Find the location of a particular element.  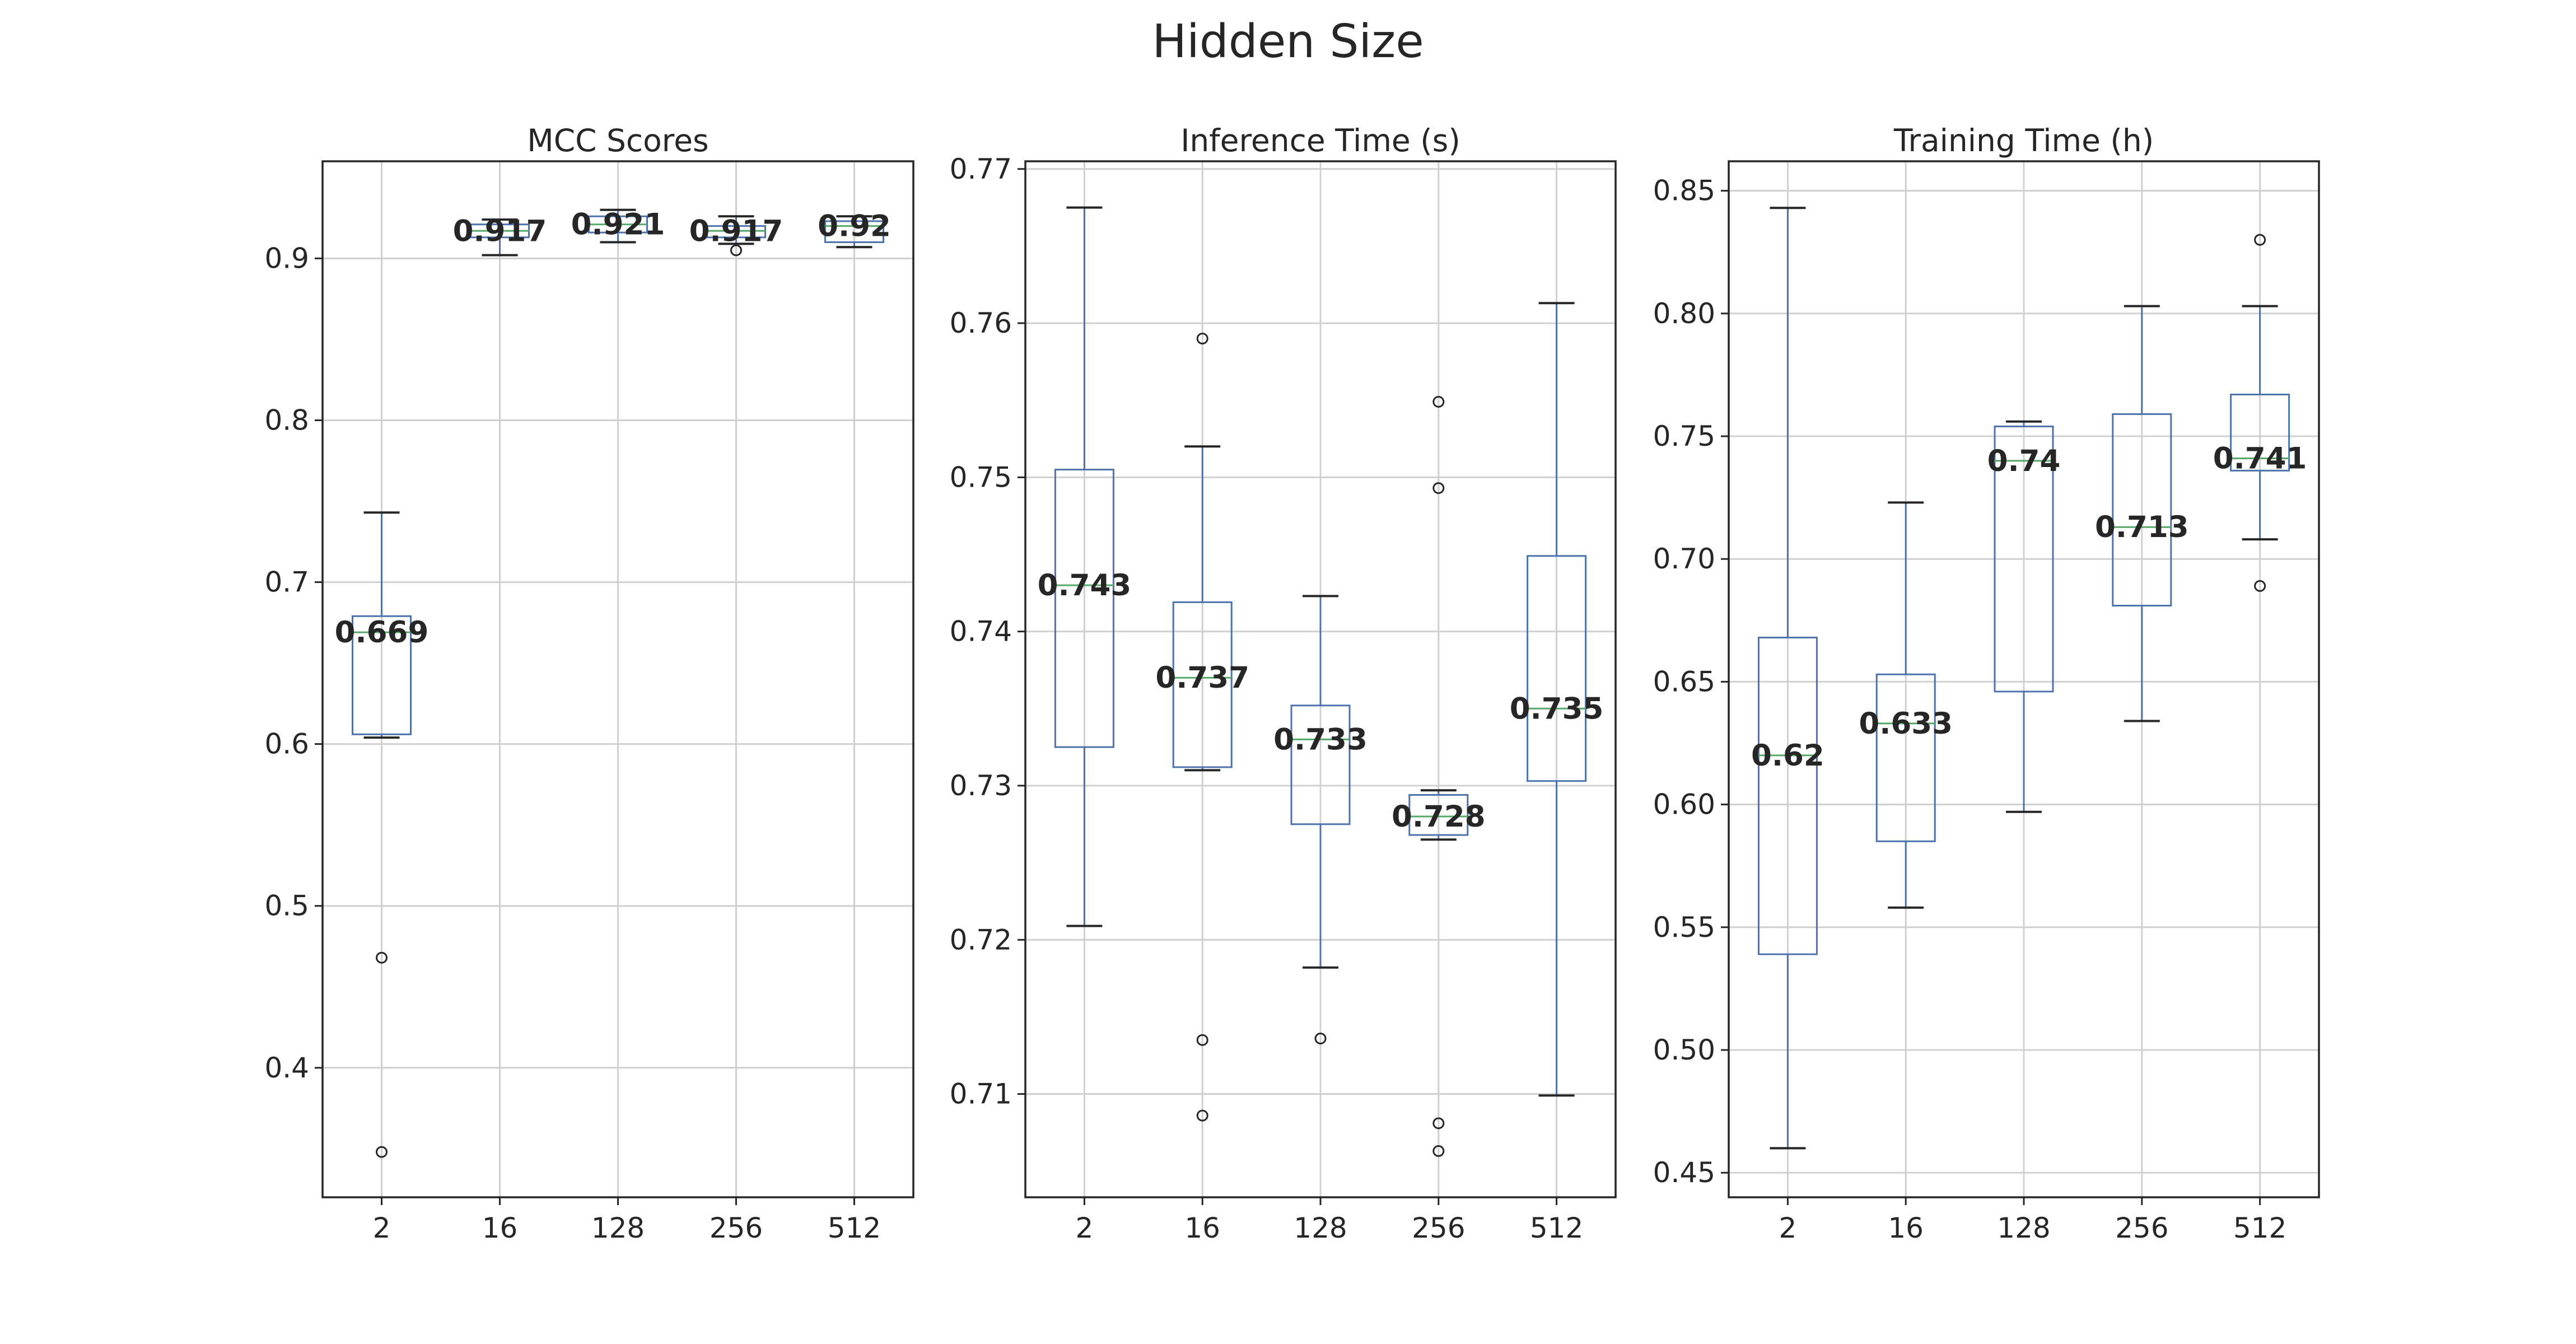

box-128: 0.733 is located at coordinates (1320, 820).